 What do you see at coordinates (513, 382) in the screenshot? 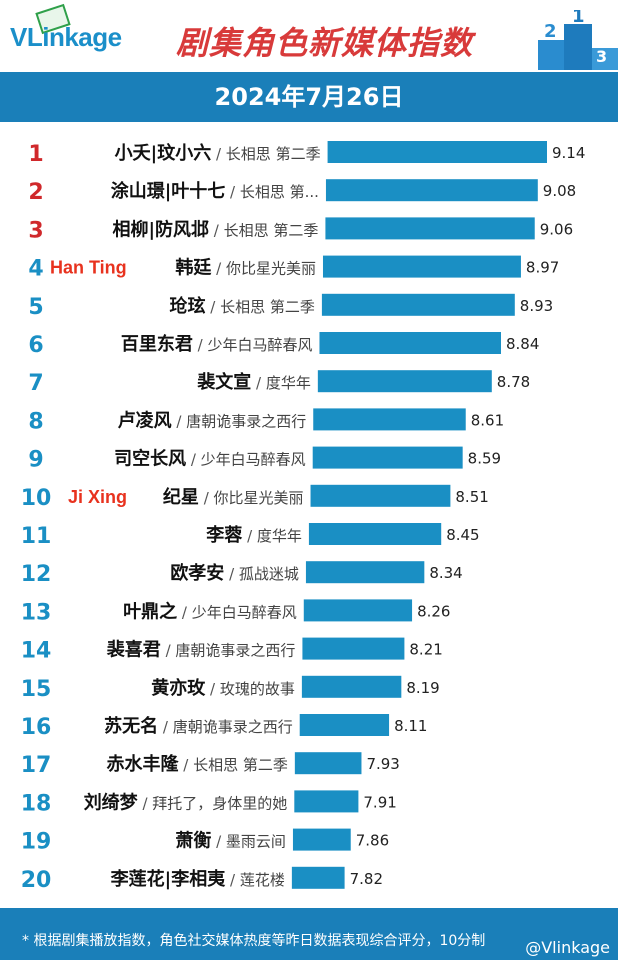
I see `score-value: 8.78` at bounding box center [513, 382].